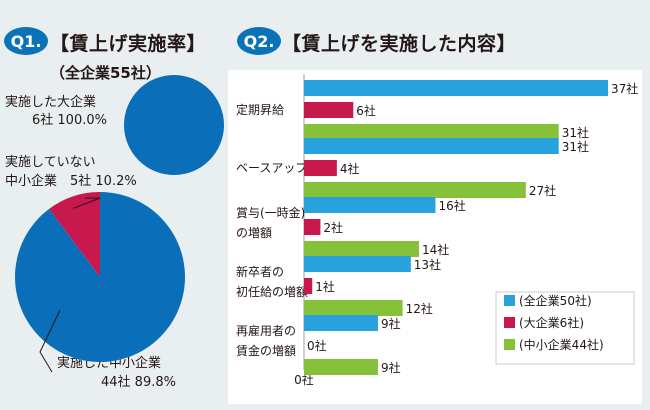  What do you see at coordinates (350, 168) in the screenshot?
I see `q2-bar-value-label: 4社` at bounding box center [350, 168].